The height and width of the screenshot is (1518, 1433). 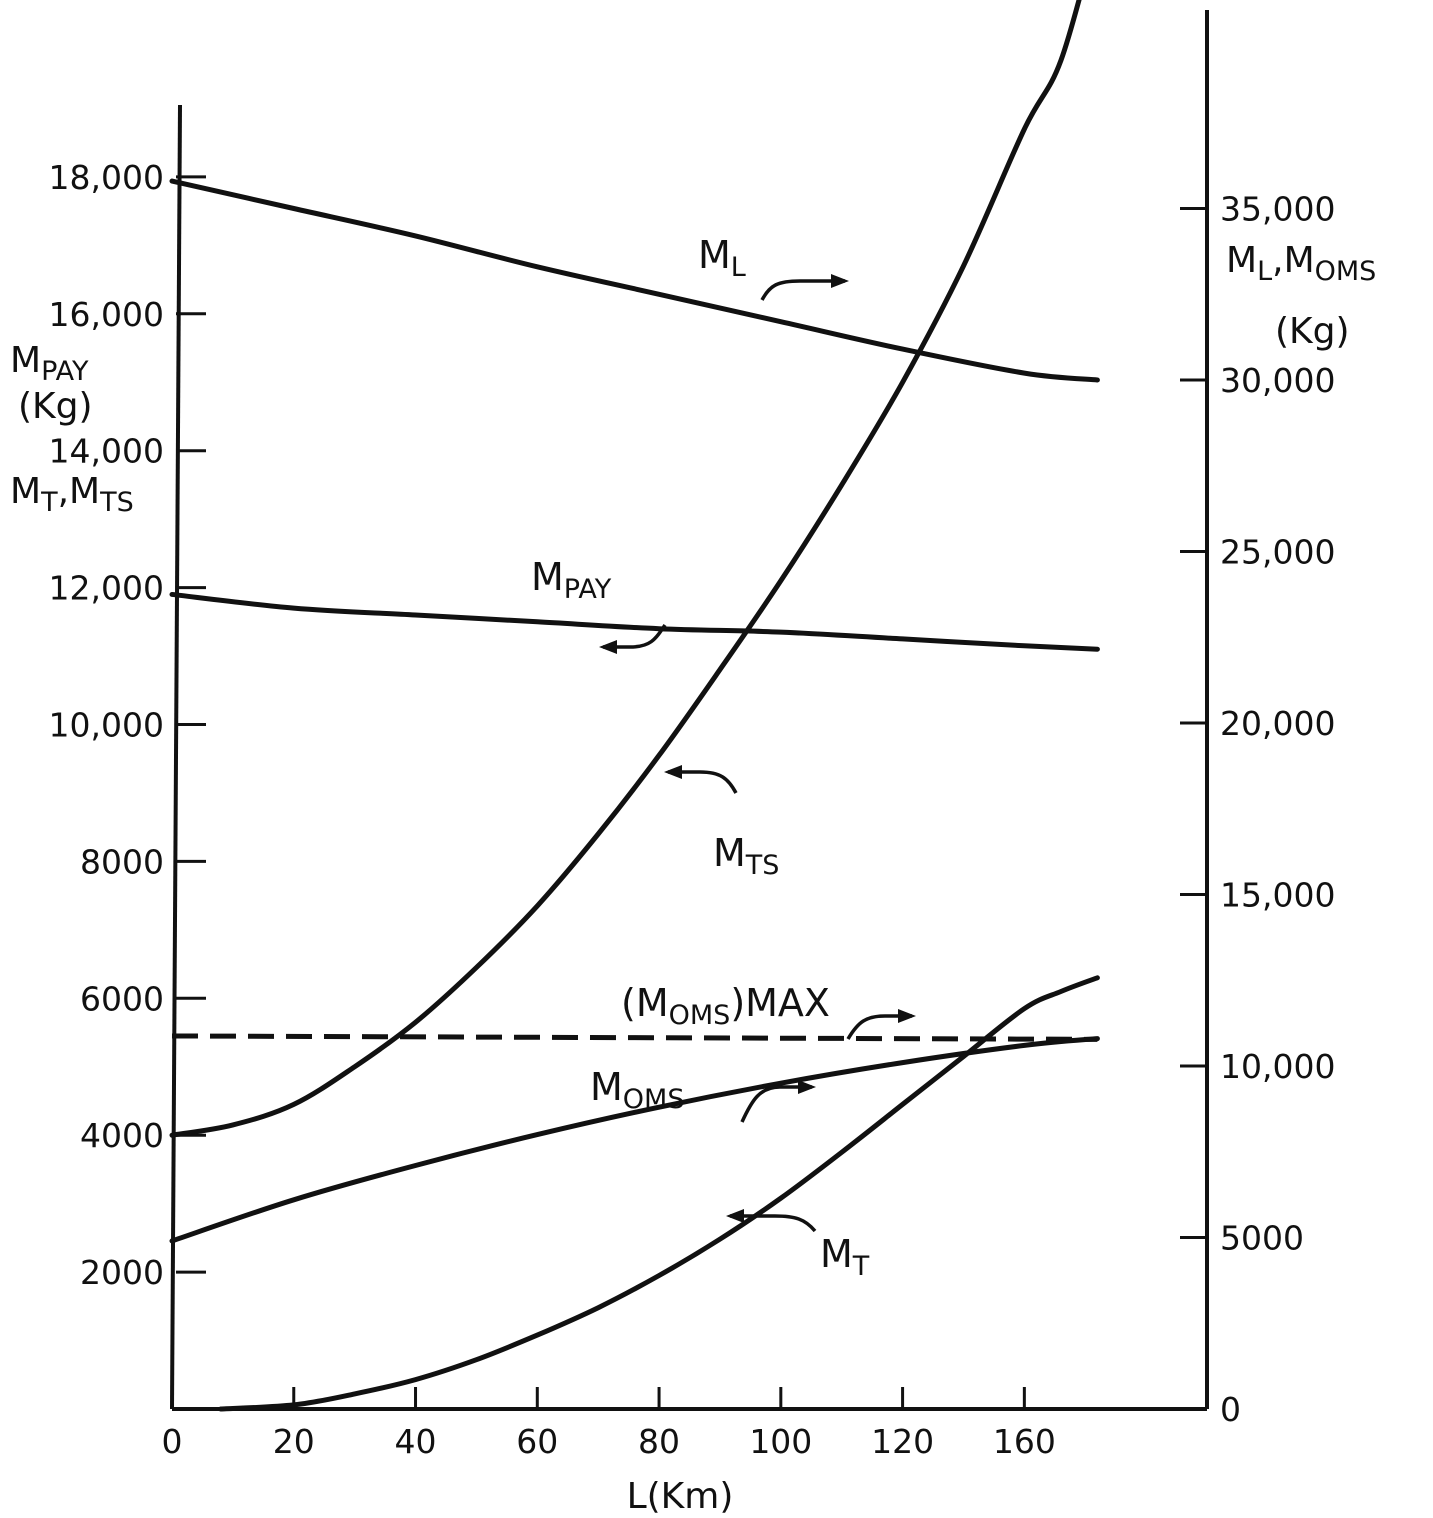 What do you see at coordinates (1277, 1066) in the screenshot?
I see `right-tick-label: 10,000` at bounding box center [1277, 1066].